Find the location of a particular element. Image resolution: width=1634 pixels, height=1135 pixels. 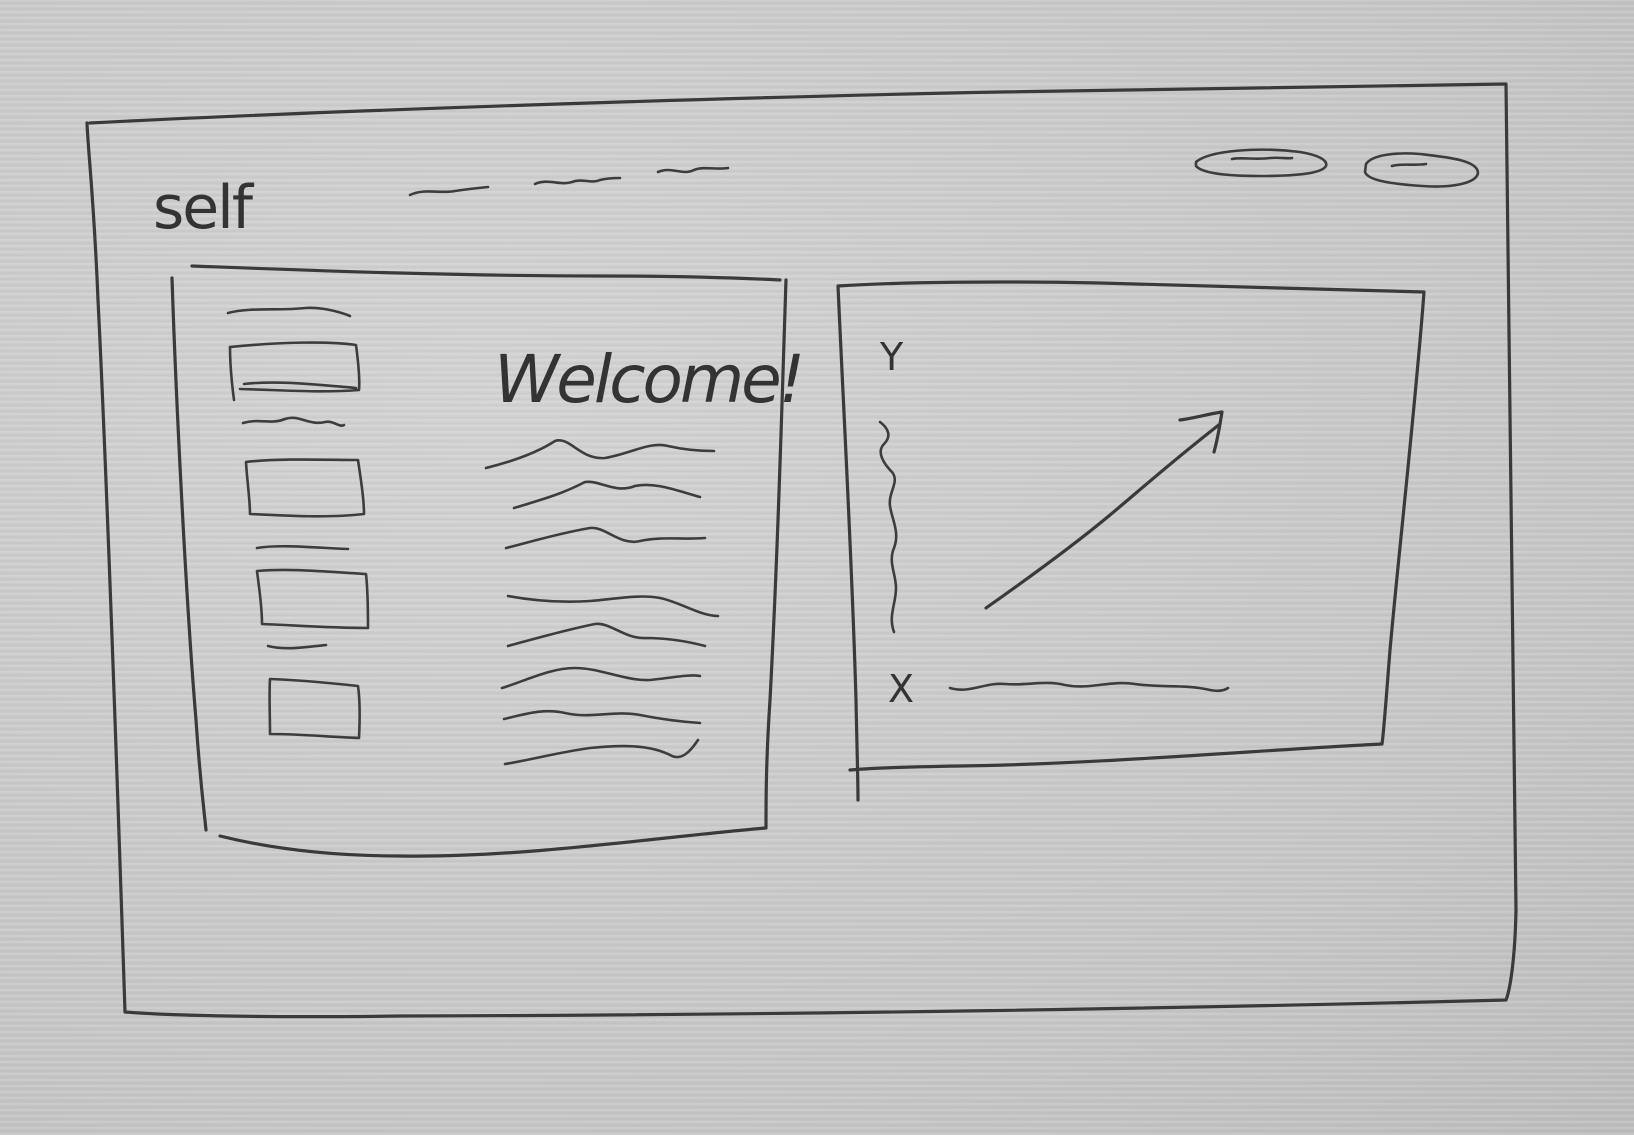

x-axis-label: X is located at coordinates (901, 689).